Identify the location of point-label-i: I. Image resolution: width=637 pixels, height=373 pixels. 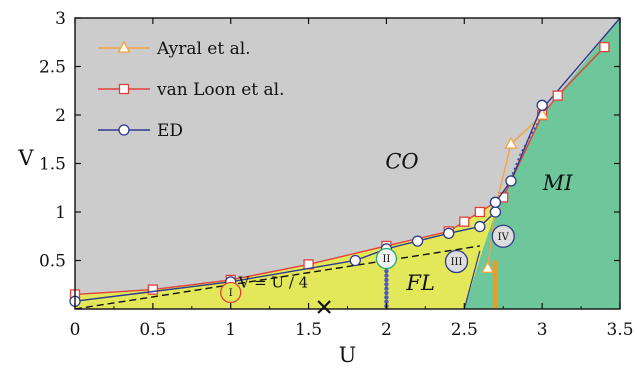
(231, 292).